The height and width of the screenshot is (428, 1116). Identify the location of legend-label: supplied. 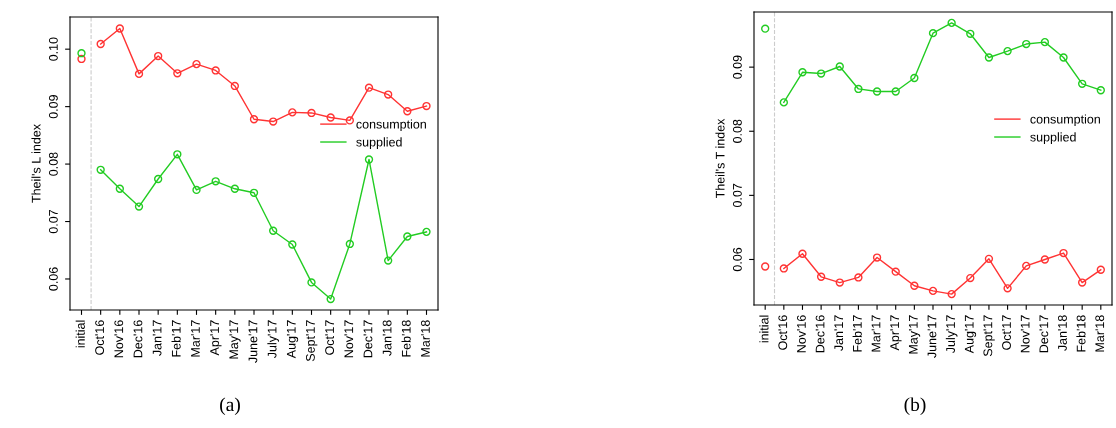
(1053, 138).